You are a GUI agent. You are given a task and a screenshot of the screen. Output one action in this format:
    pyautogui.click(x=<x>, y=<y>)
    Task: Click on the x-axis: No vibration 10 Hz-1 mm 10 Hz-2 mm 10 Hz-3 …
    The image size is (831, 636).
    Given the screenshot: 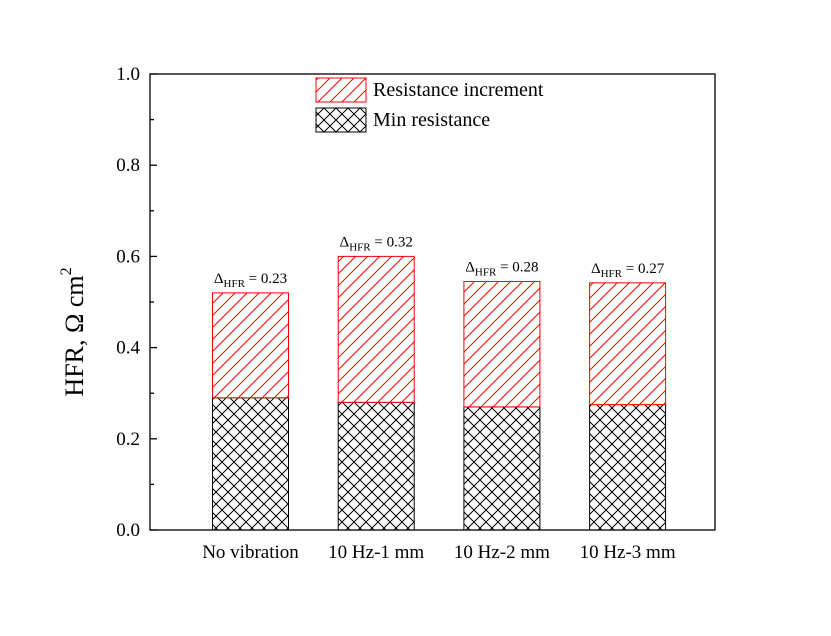 What is the action you would take?
    pyautogui.click(x=439, y=552)
    